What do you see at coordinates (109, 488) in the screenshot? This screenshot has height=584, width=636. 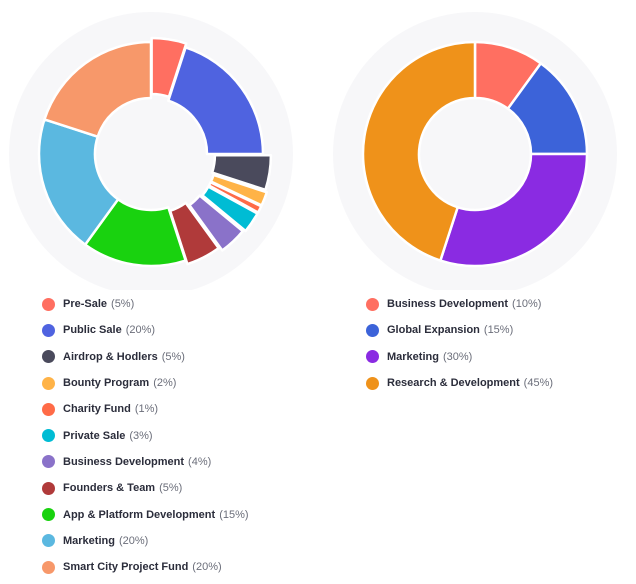 I see `legend-label: Founders & Team` at bounding box center [109, 488].